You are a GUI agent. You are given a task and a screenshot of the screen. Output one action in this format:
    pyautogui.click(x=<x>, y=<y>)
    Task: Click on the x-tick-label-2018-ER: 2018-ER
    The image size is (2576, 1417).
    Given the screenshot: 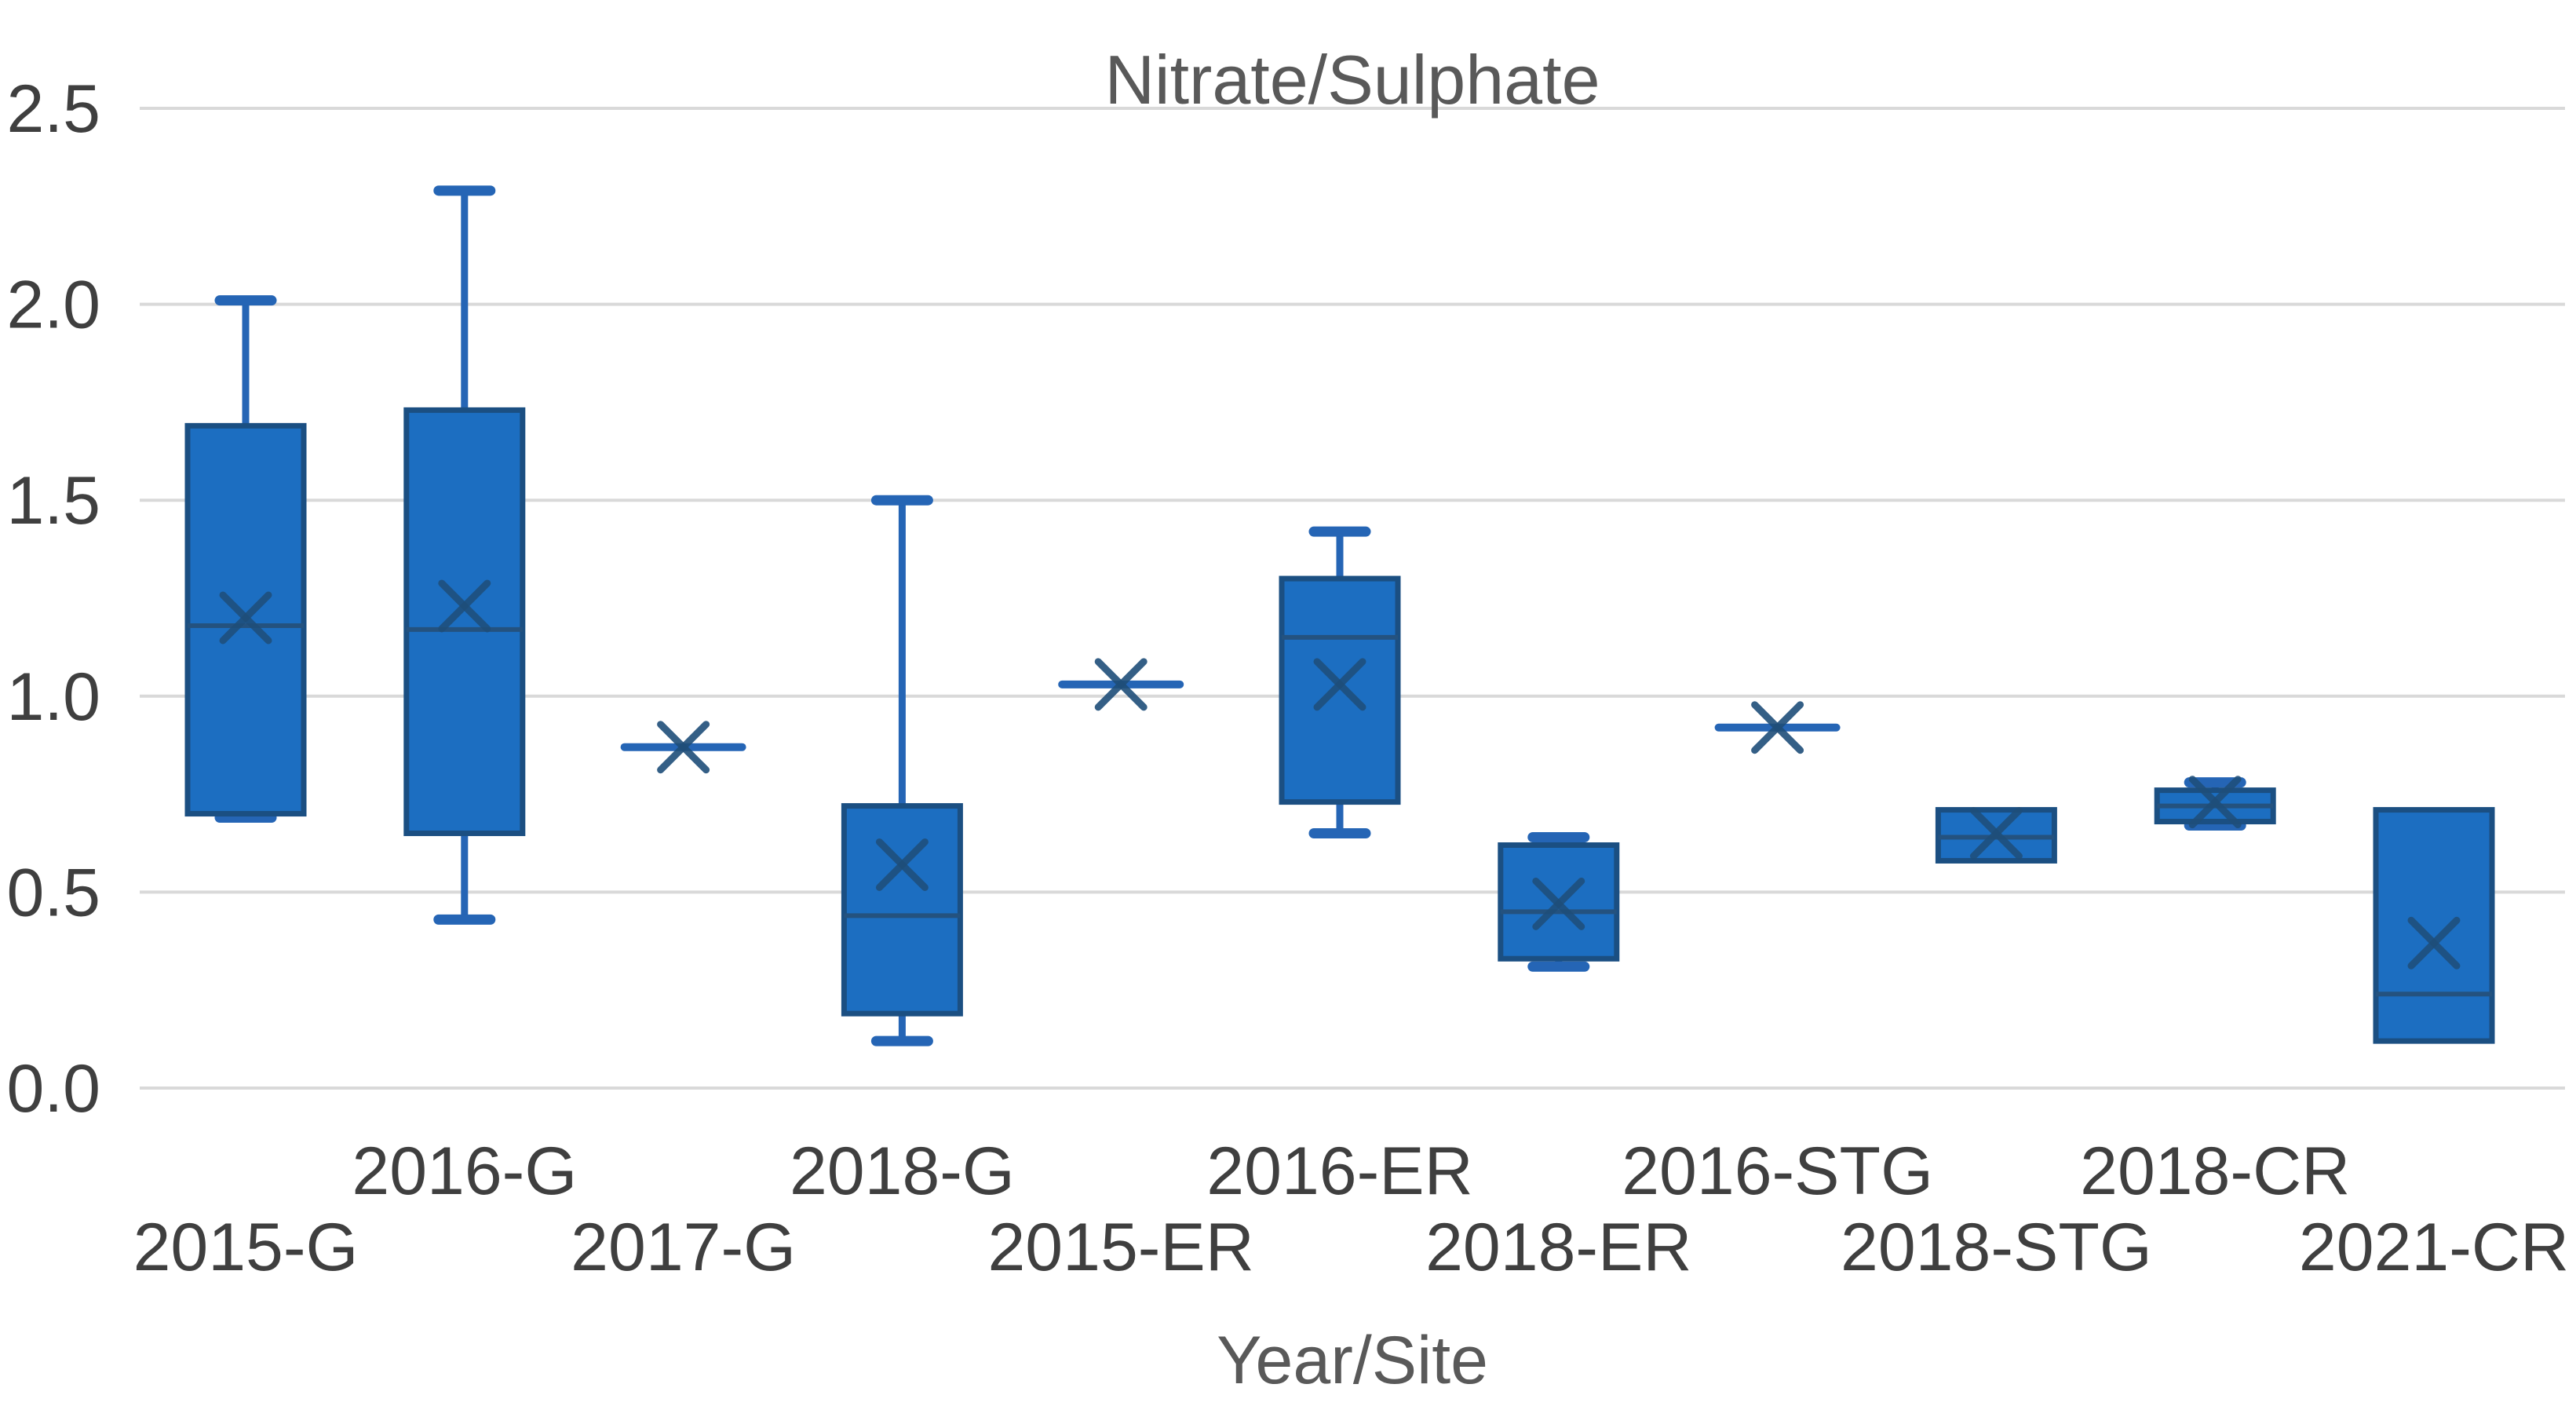 What is the action you would take?
    pyautogui.click(x=1558, y=1247)
    